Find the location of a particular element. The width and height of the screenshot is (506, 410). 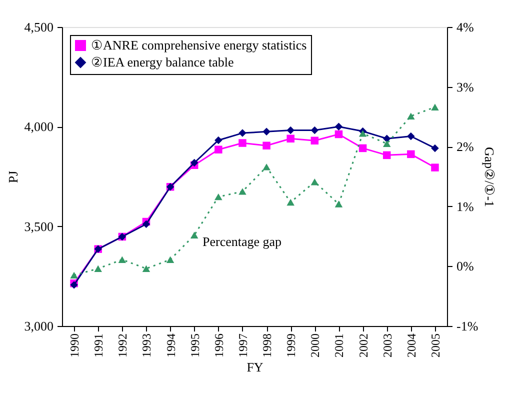

x-tick-label: 2004 is located at coordinates (411, 346).